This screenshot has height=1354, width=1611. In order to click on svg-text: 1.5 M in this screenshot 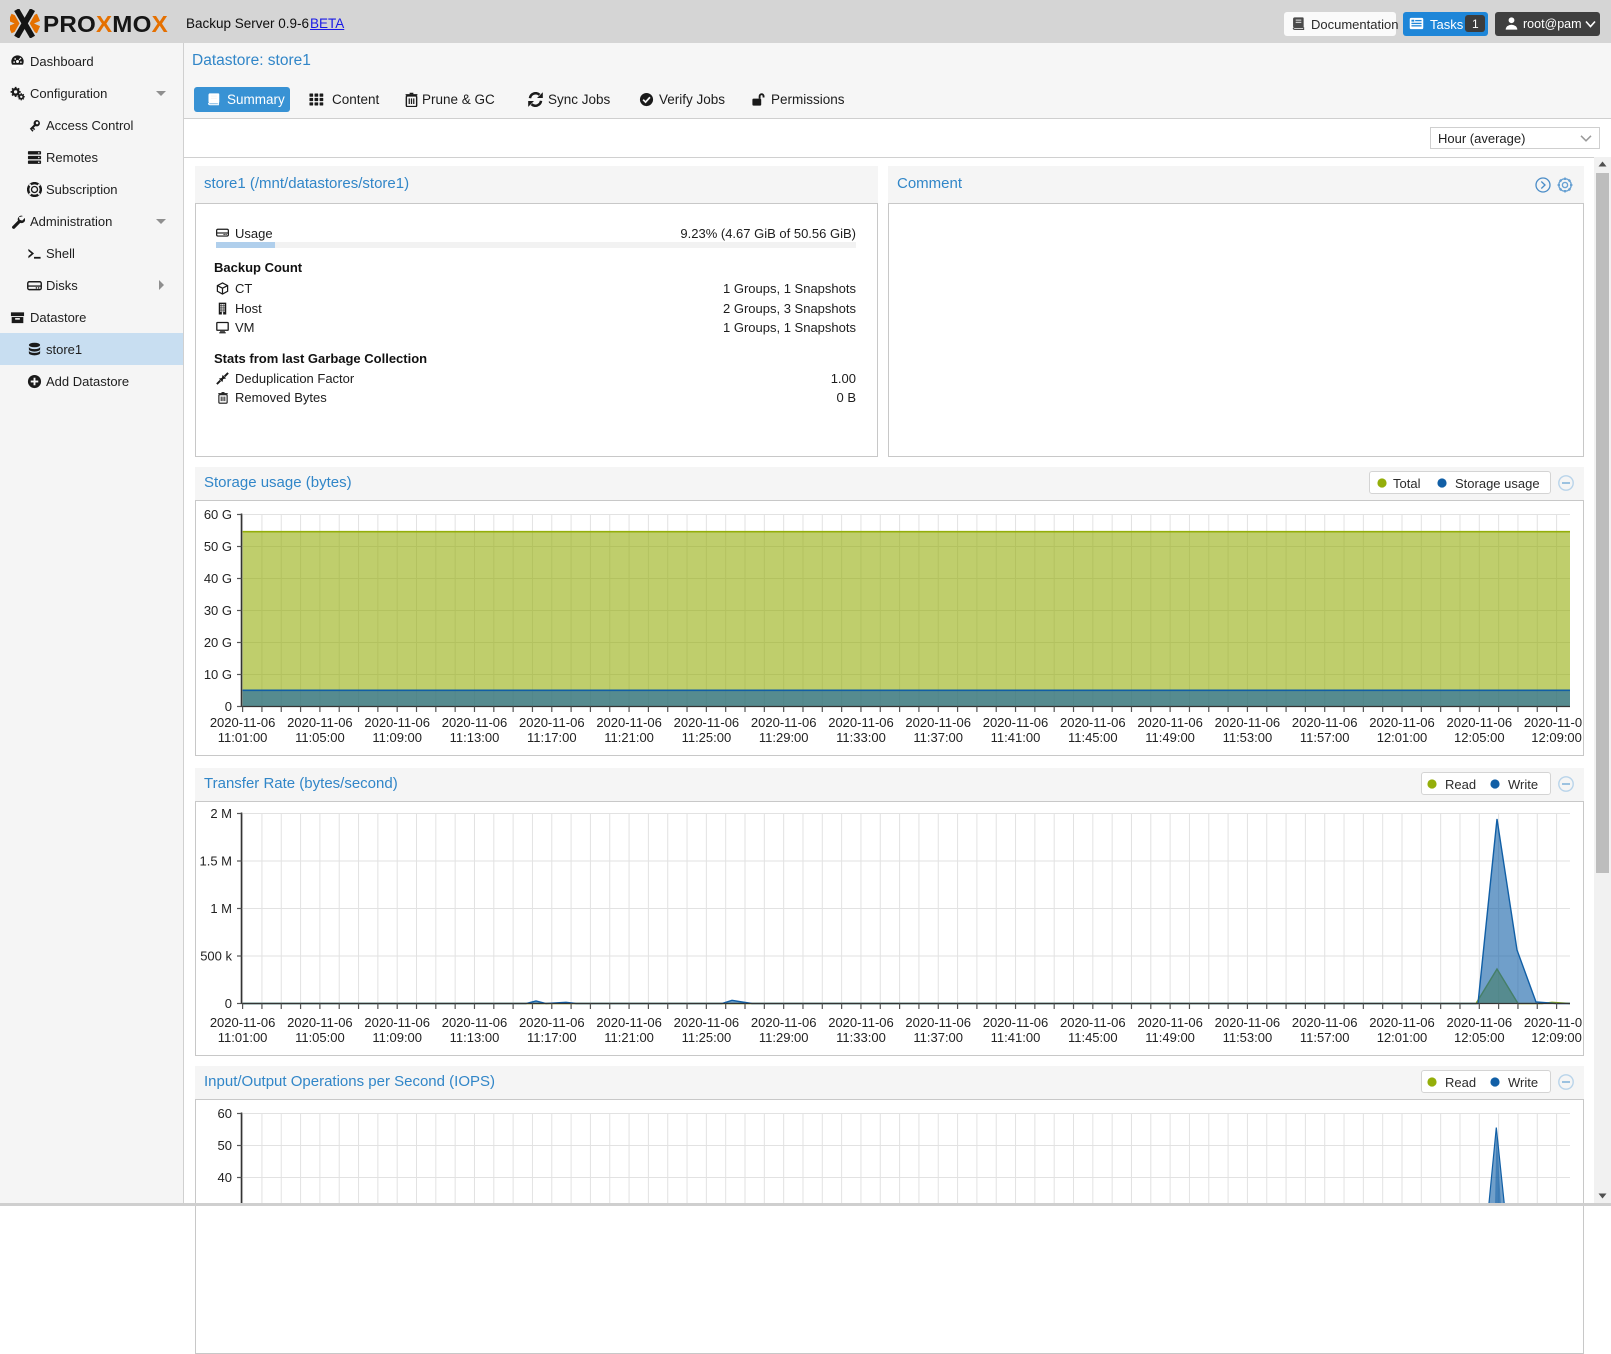, I will do `click(215, 861)`.